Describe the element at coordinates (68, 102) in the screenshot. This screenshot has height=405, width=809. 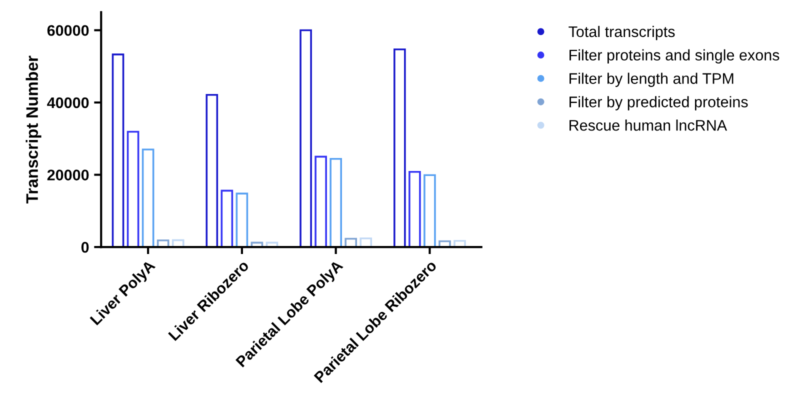
I see `y-tick-label: 40000` at that location.